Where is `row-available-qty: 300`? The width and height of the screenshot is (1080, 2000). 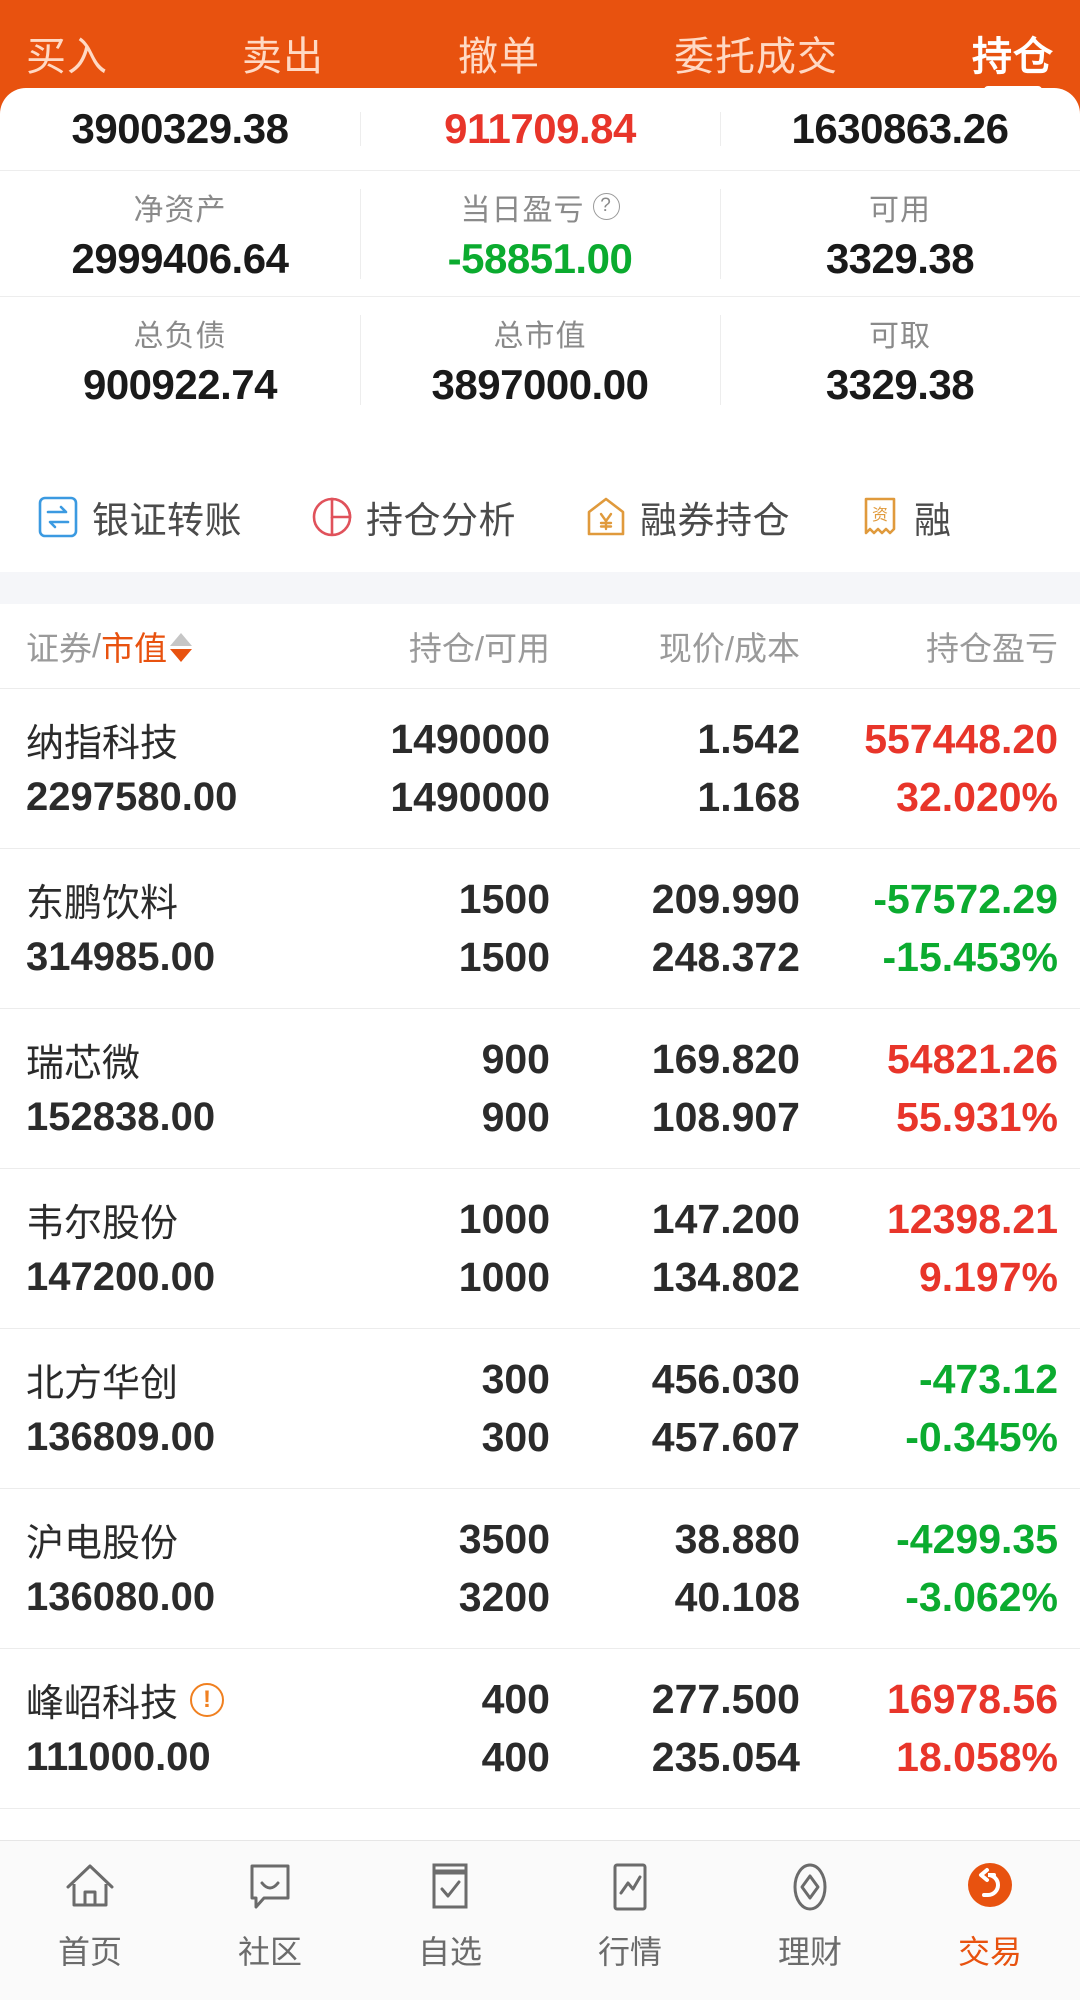
row-available-qty: 300 is located at coordinates (515, 1437).